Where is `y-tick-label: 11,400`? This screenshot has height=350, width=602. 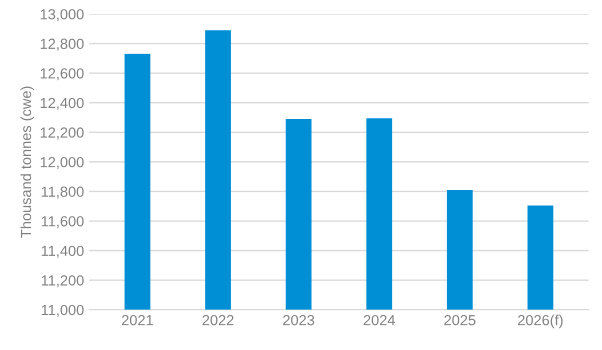 y-tick-label: 11,400 is located at coordinates (63, 252).